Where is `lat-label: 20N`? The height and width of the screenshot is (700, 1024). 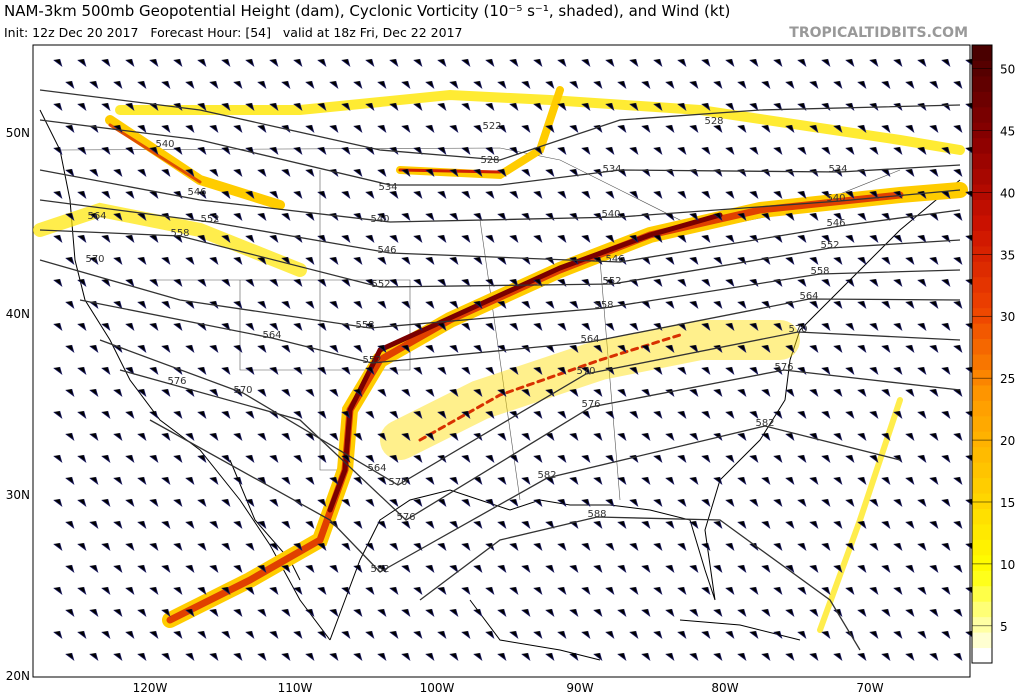
lat-label: 20N is located at coordinates (18, 676).